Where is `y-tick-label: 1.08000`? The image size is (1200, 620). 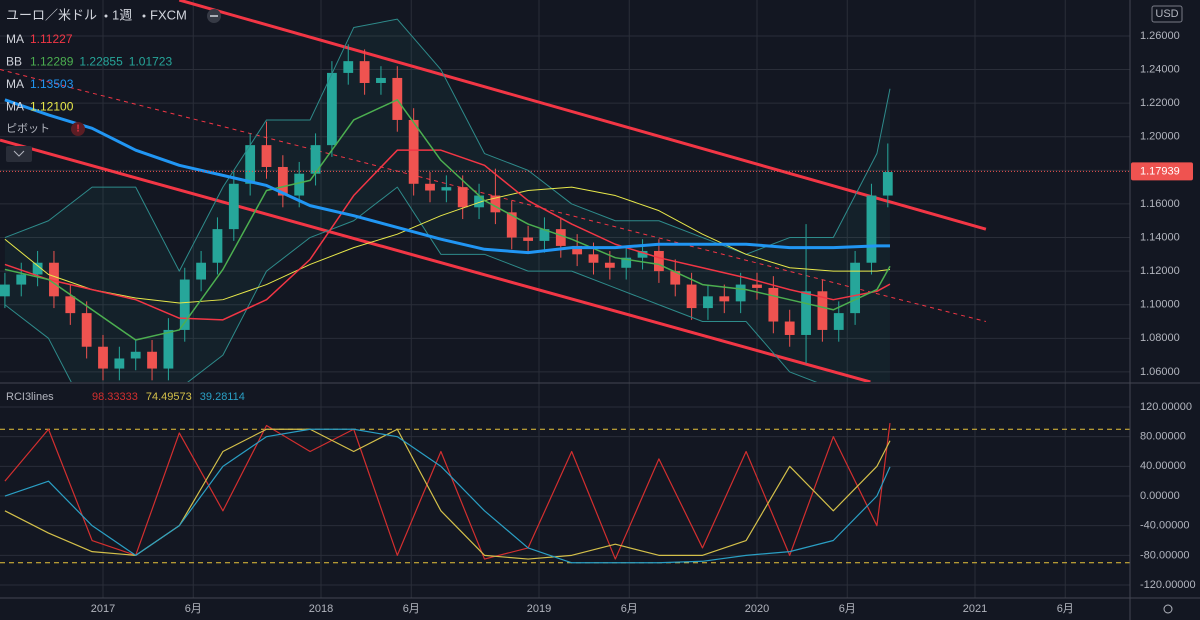 y-tick-label: 1.08000 is located at coordinates (1160, 338).